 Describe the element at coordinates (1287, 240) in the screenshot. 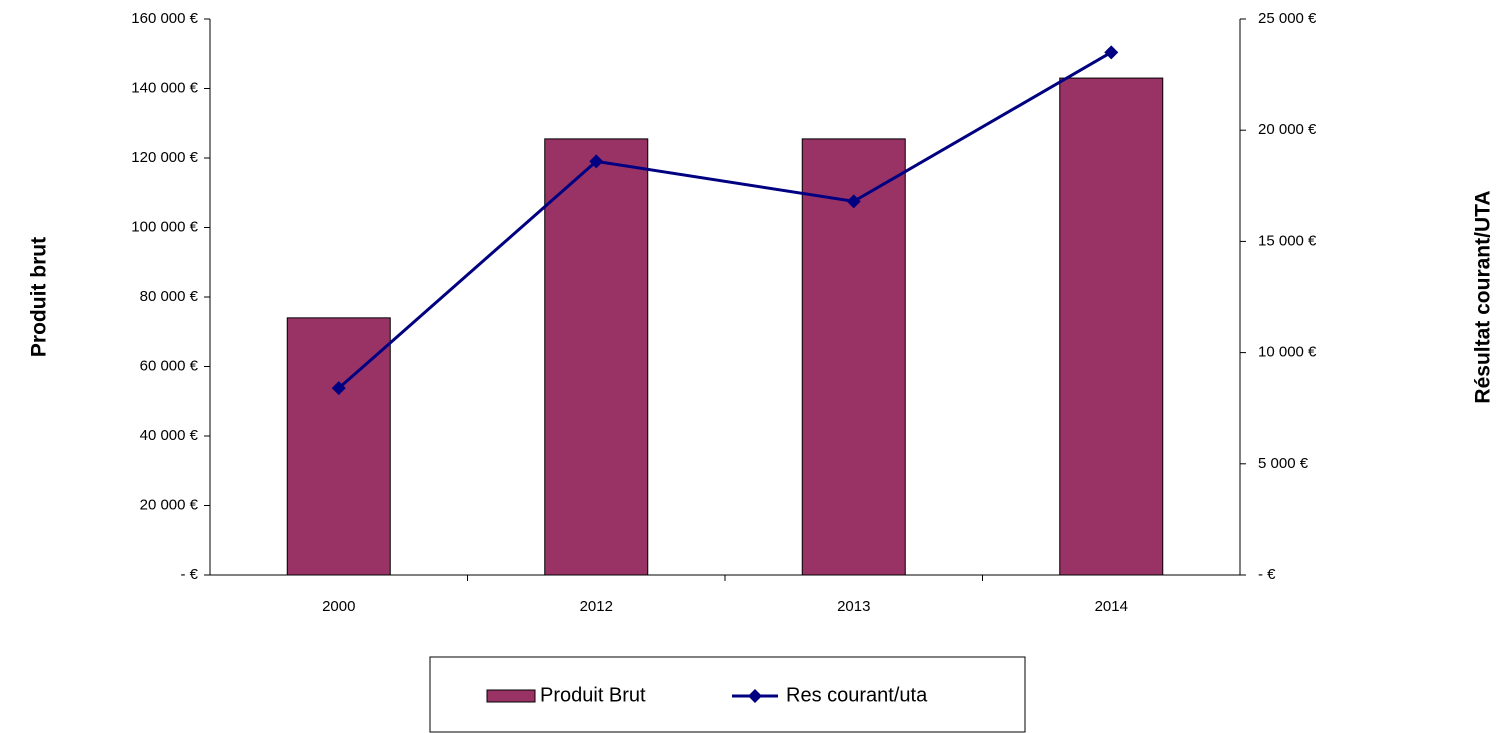

I see `y2-tick-label: 15 000 €` at that location.